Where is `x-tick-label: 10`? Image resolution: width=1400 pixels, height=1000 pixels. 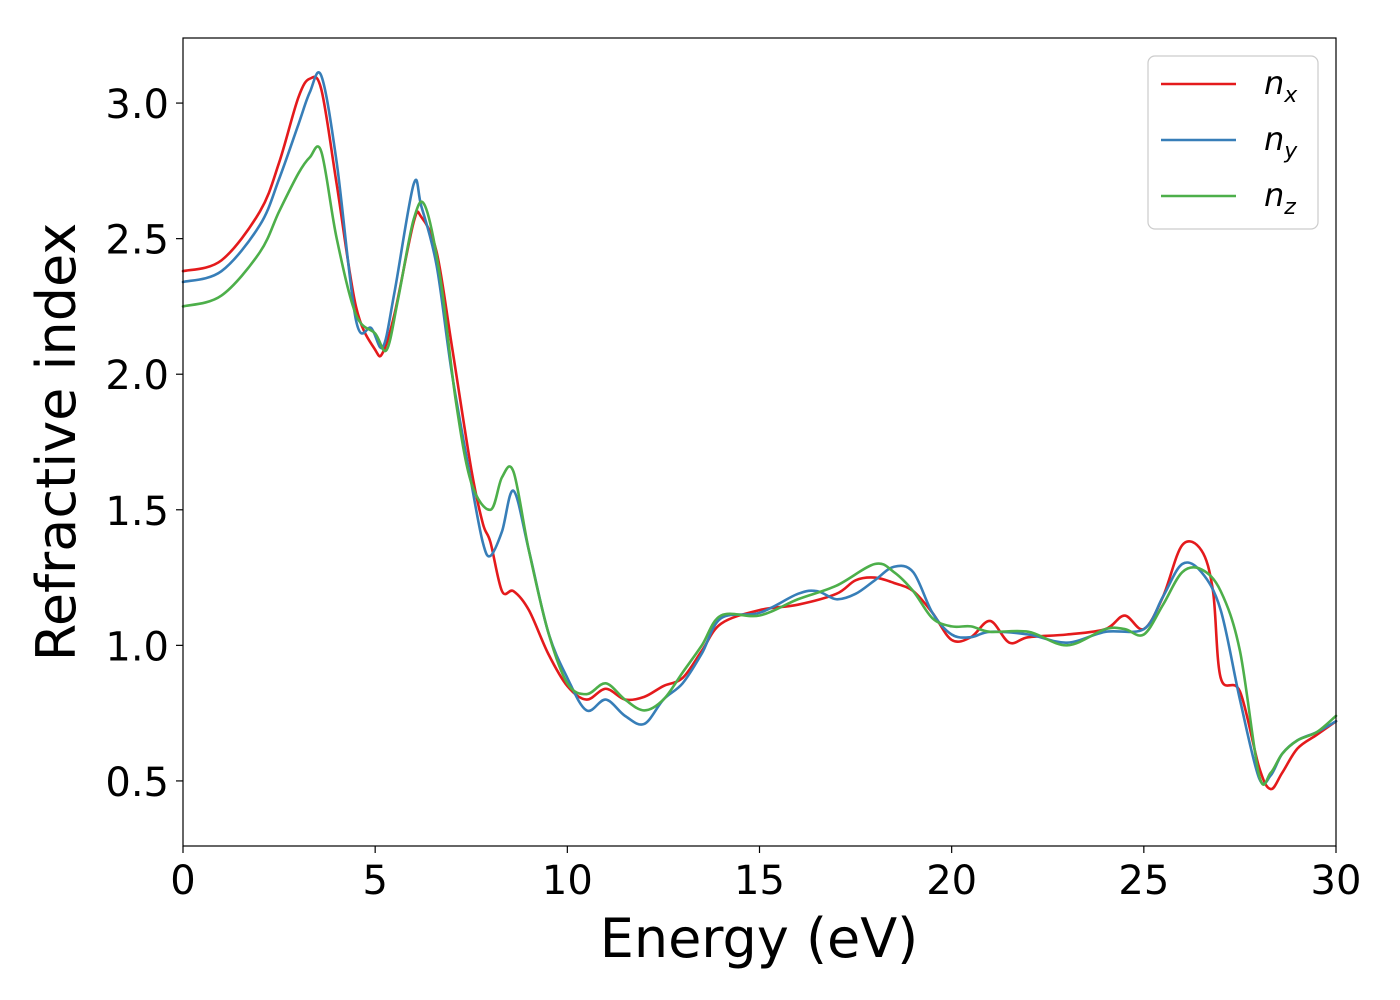
x-tick-label: 10 is located at coordinates (567, 881).